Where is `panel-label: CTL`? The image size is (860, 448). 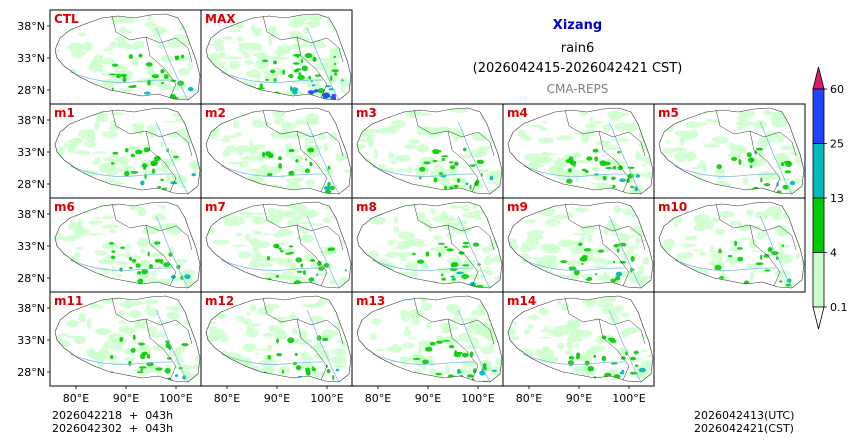 panel-label: CTL is located at coordinates (66, 19).